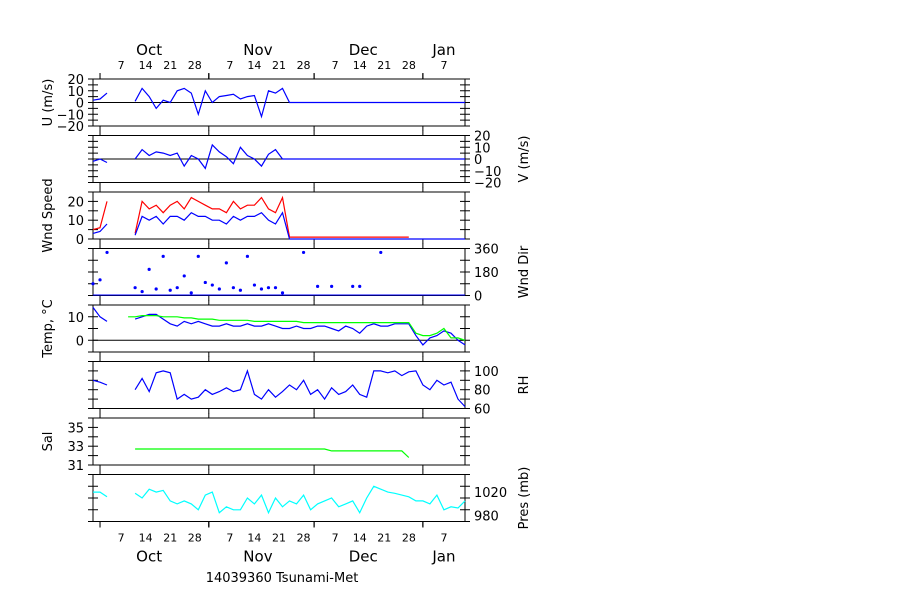 This screenshot has height=600, width=899. Describe the element at coordinates (490, 493) in the screenshot. I see `y-tick-label: 1020` at that location.